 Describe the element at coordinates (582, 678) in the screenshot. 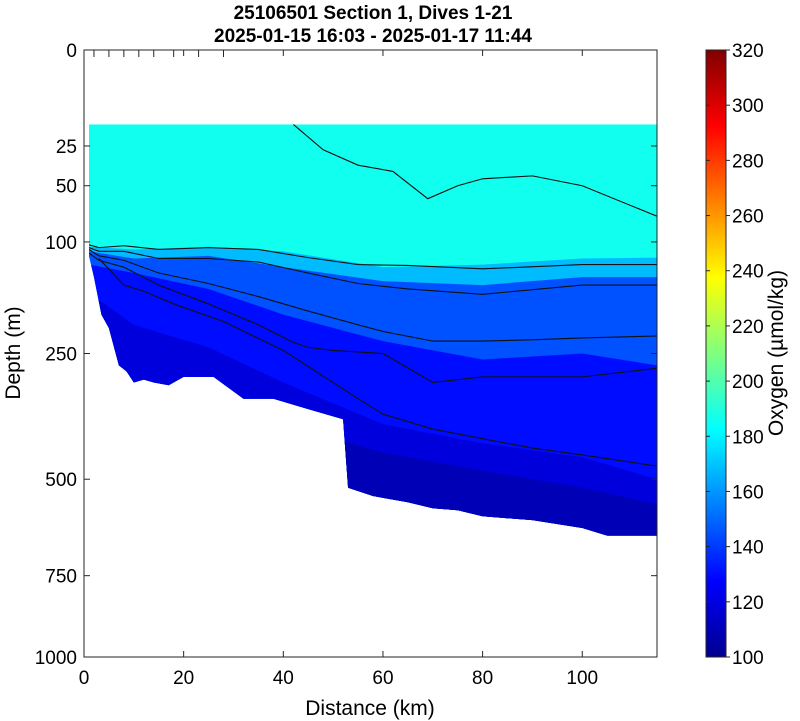

I see `x-tick-label: 100` at that location.